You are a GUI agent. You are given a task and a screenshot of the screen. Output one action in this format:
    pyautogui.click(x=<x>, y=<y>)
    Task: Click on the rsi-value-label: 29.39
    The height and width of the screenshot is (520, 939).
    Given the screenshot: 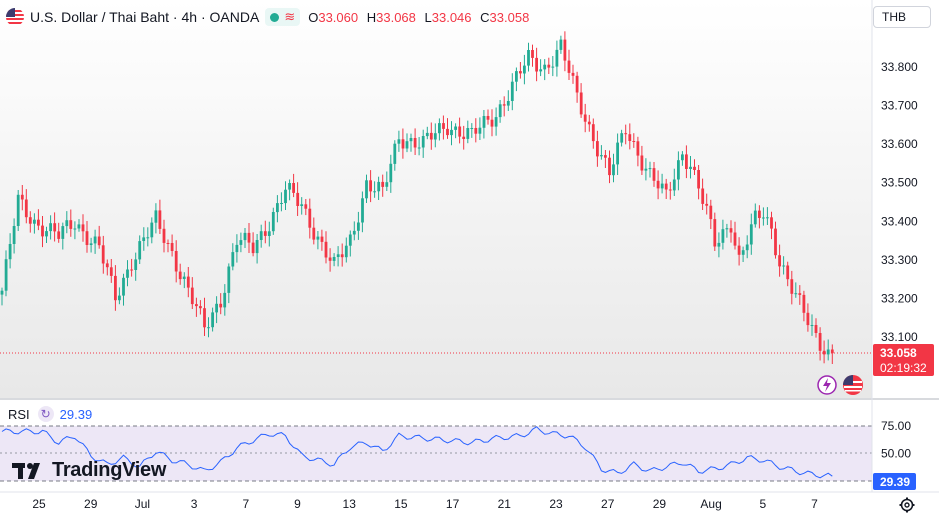 What is the action you would take?
    pyautogui.click(x=894, y=481)
    